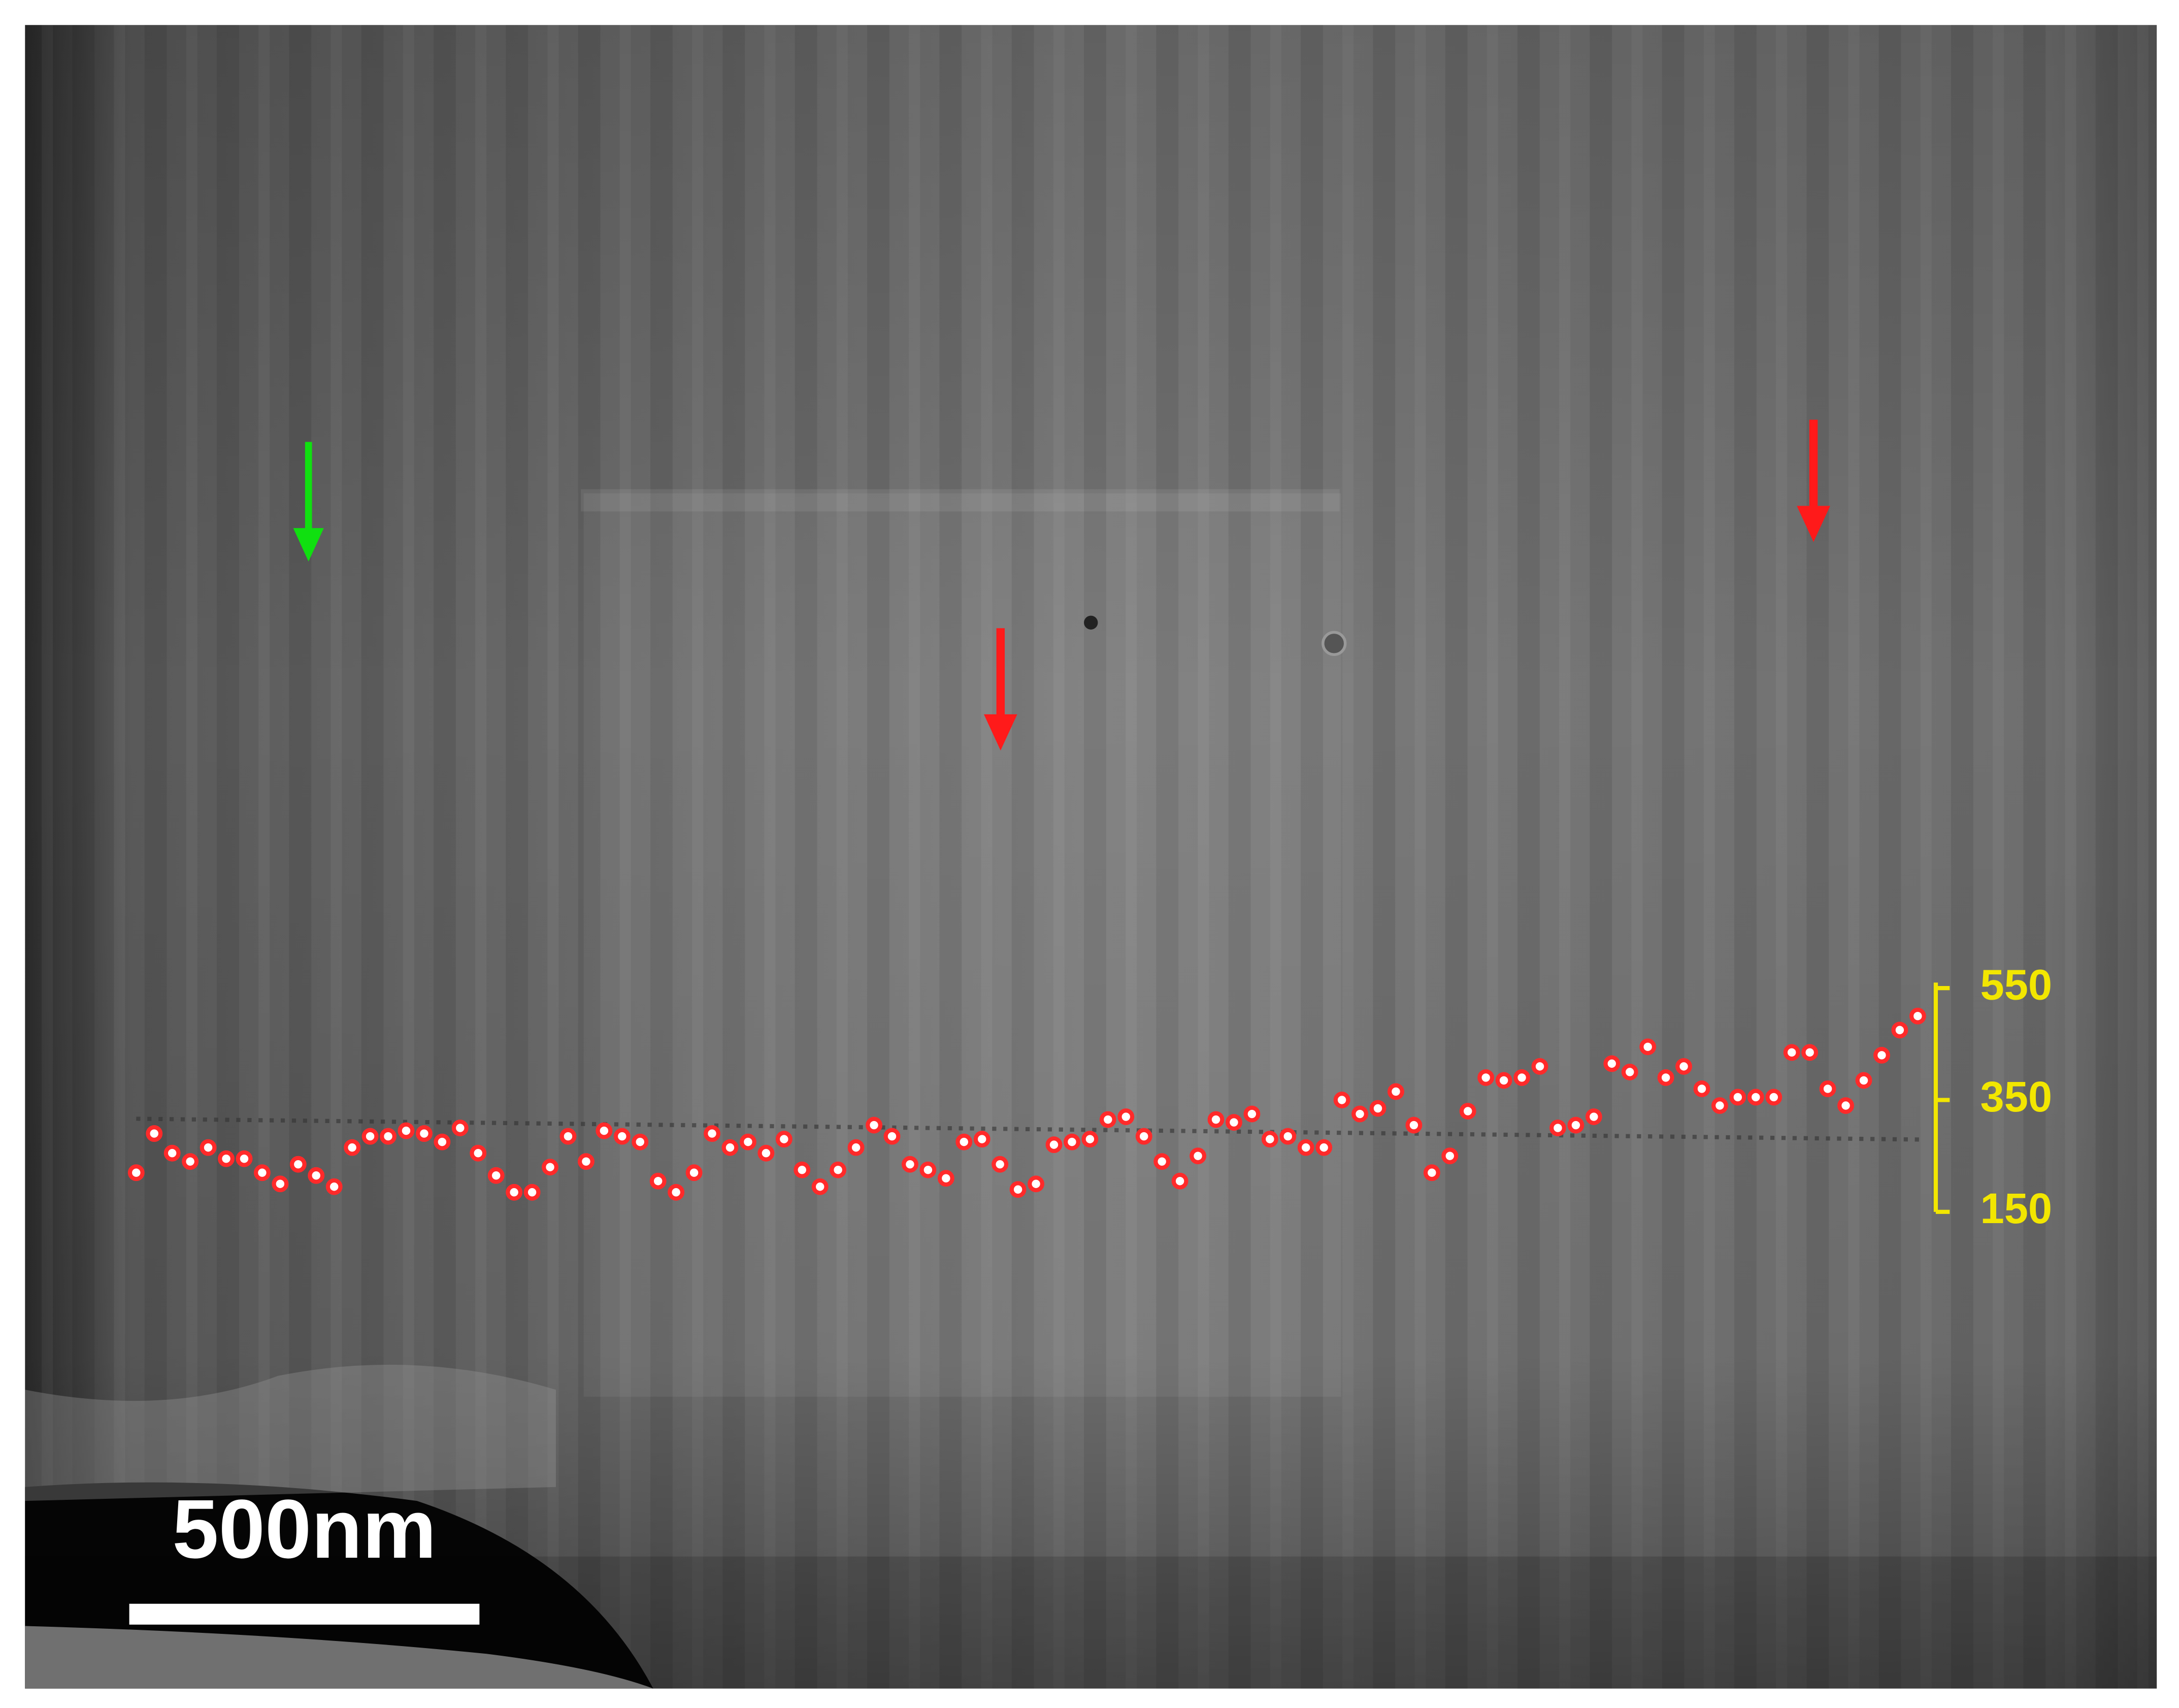  I want to click on scale-bar-label: 500nm, so click(304, 1528).